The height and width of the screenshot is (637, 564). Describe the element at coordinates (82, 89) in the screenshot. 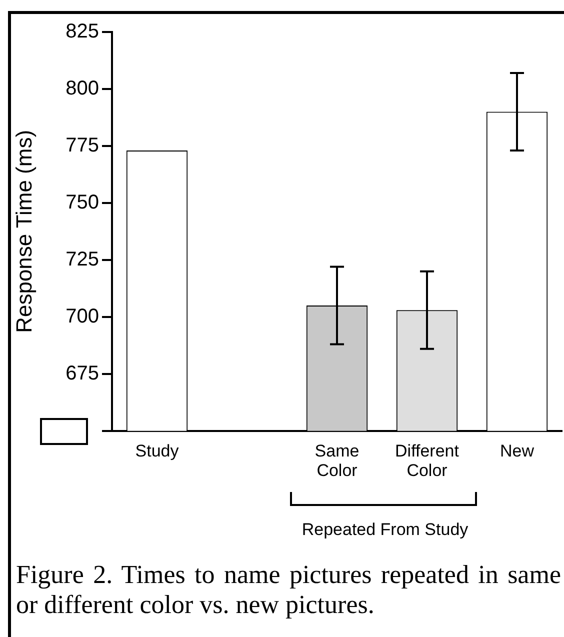

I see `y-tick-label: 800` at that location.